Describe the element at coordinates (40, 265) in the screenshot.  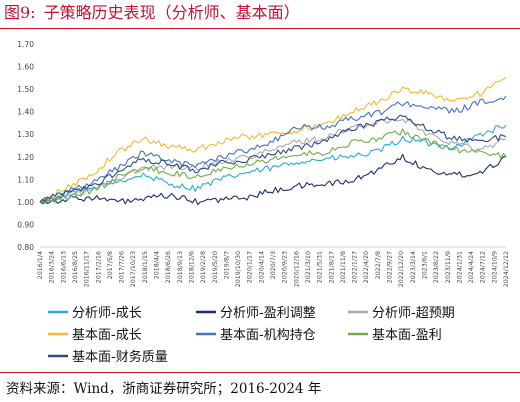
I see `x-tick-label: 2016/1/4` at that location.